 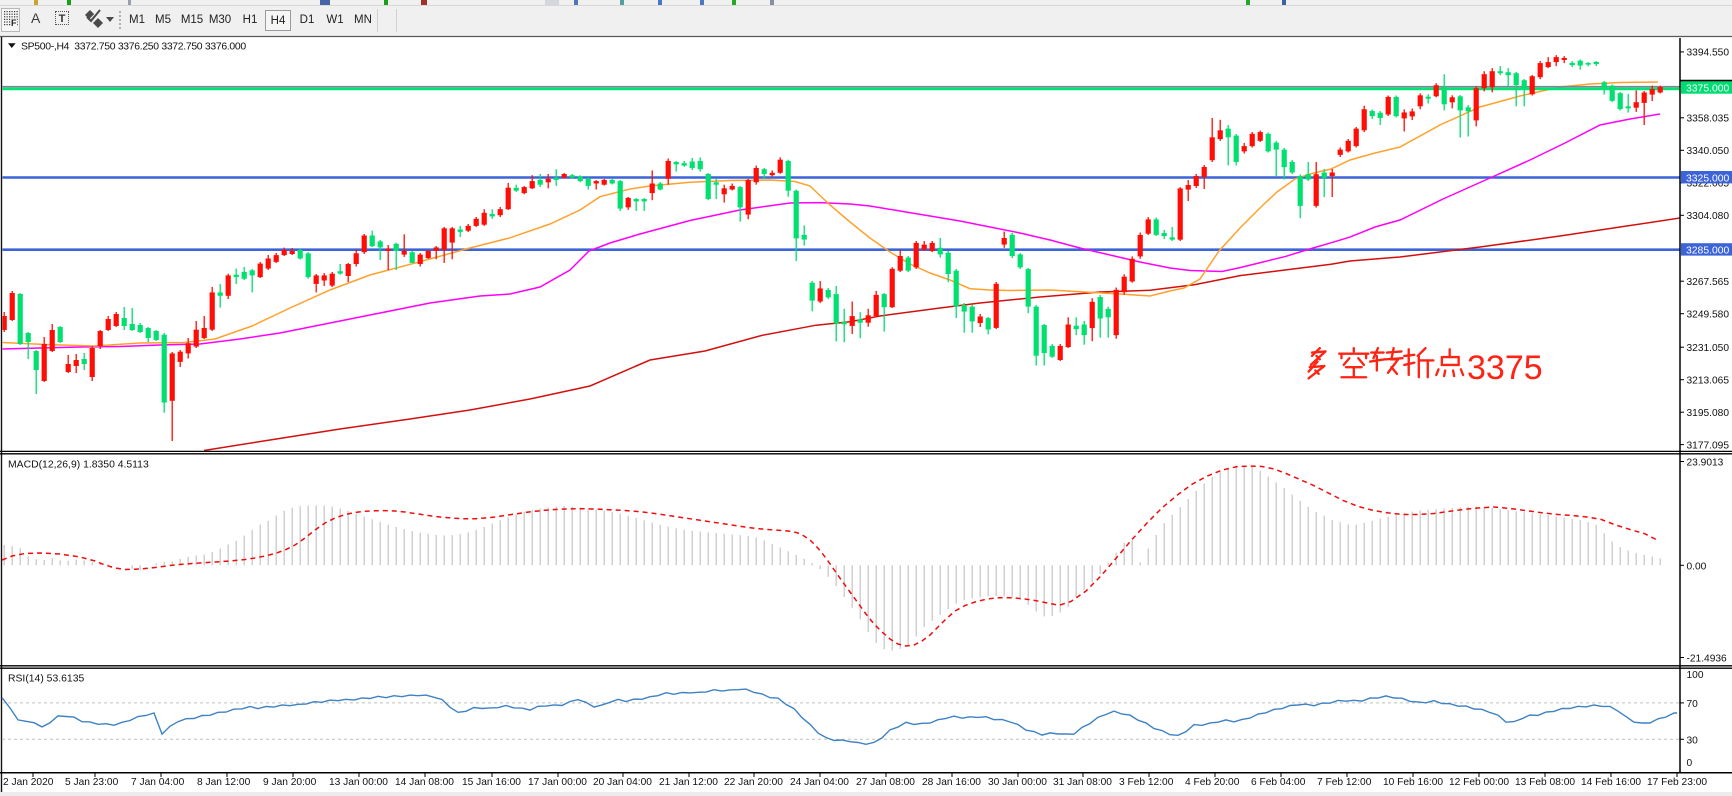 I want to click on svg-text: 15 Jan 16:00, so click(x=491, y=782).